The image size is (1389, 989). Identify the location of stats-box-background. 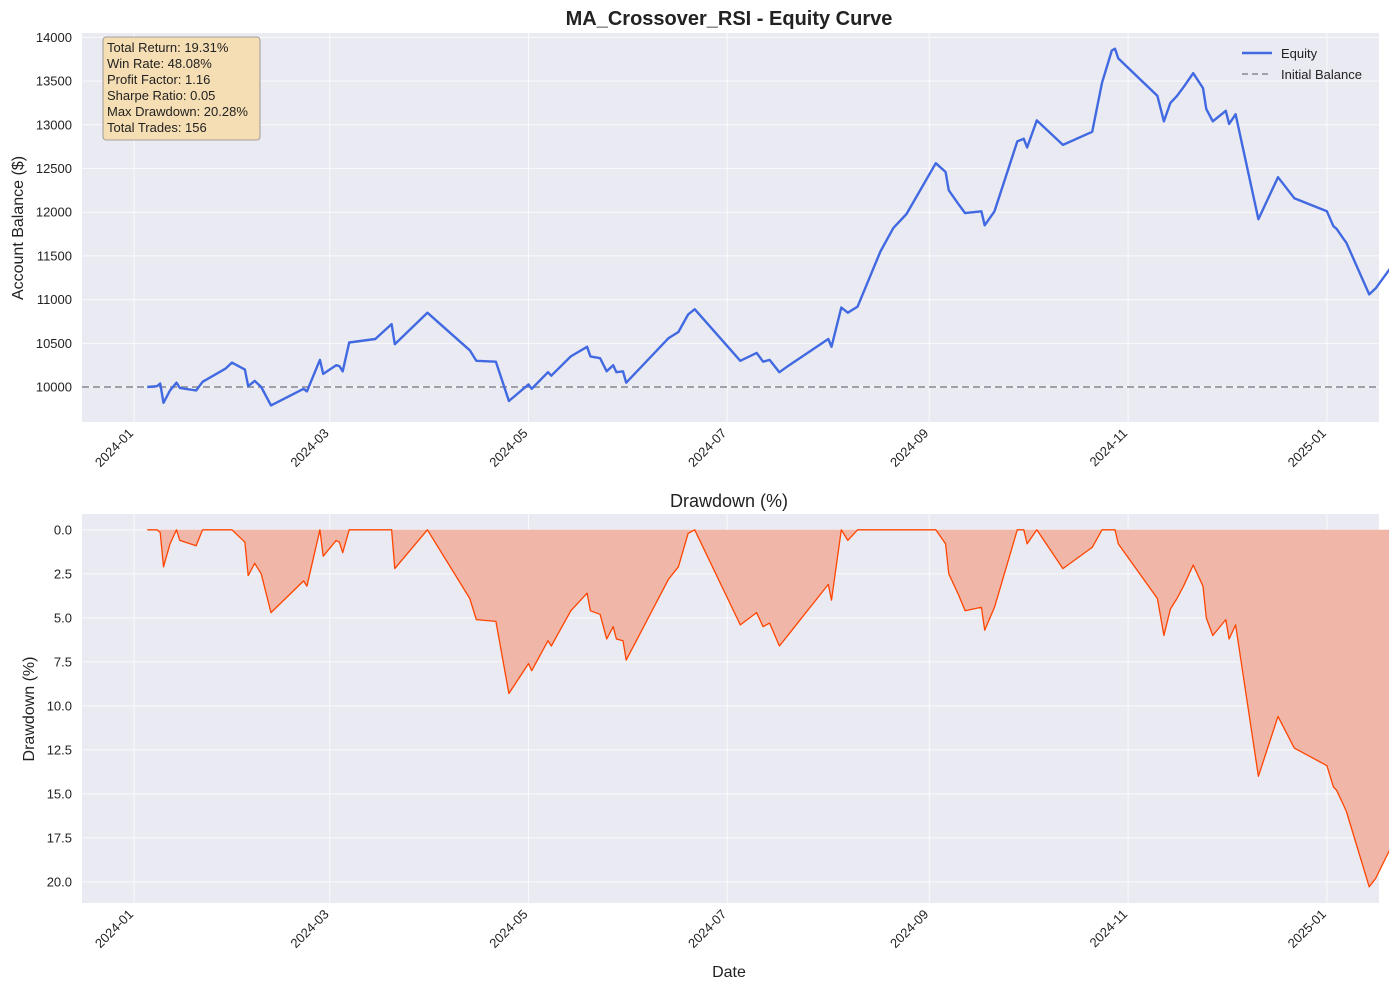
(181, 88).